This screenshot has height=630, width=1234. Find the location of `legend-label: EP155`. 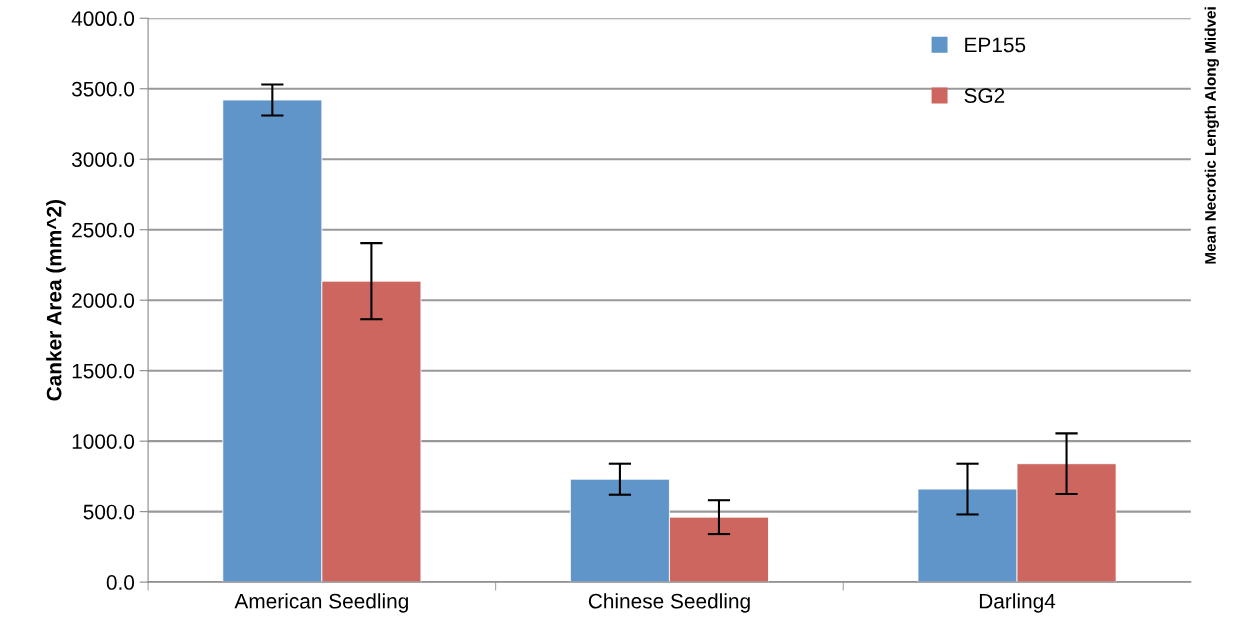

legend-label: EP155 is located at coordinates (995, 45).